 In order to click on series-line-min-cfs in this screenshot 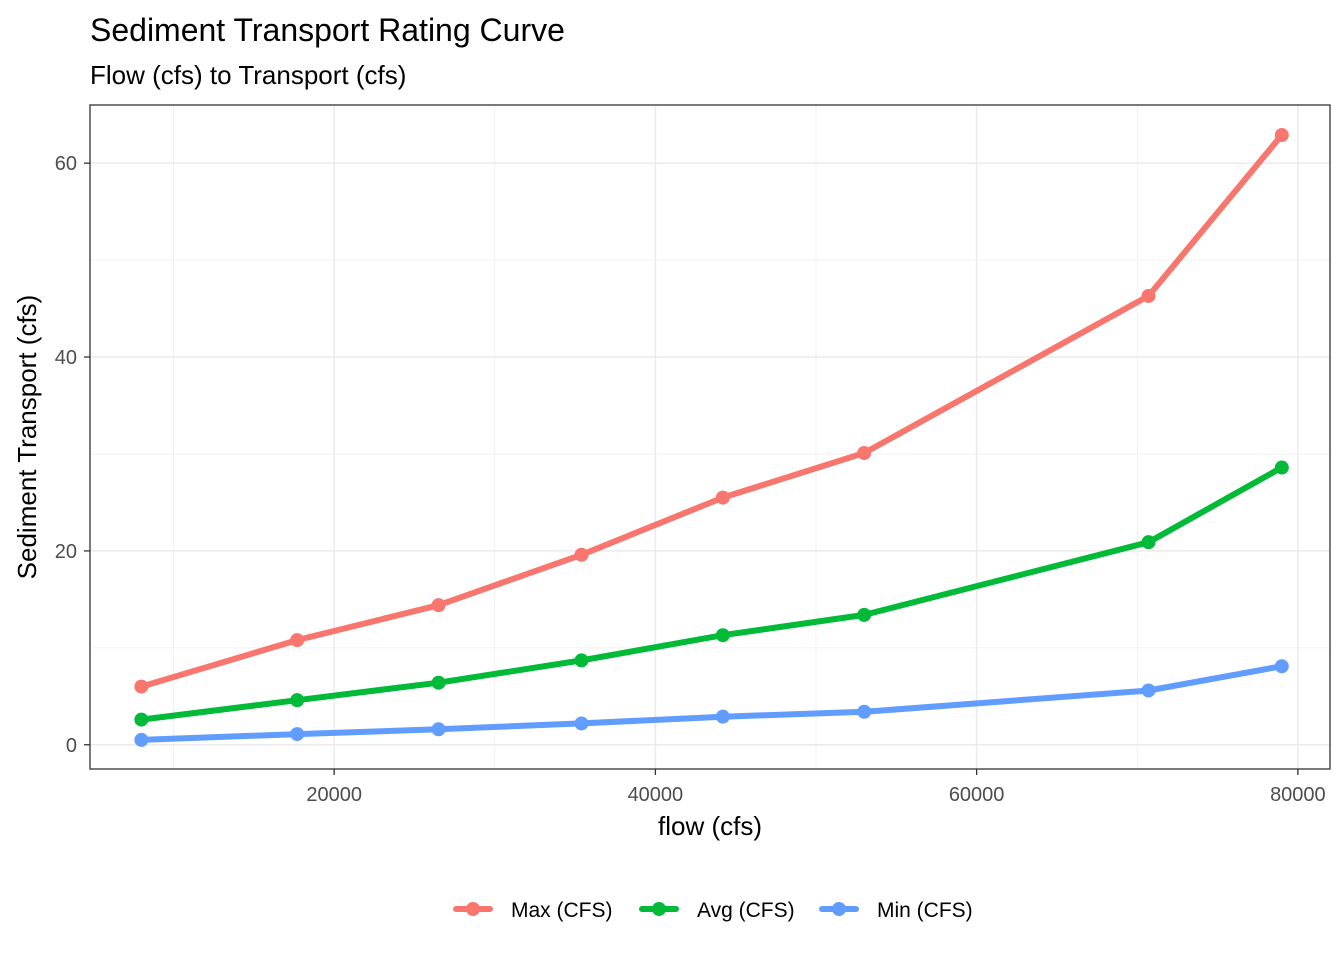, I will do `click(711, 703)`.